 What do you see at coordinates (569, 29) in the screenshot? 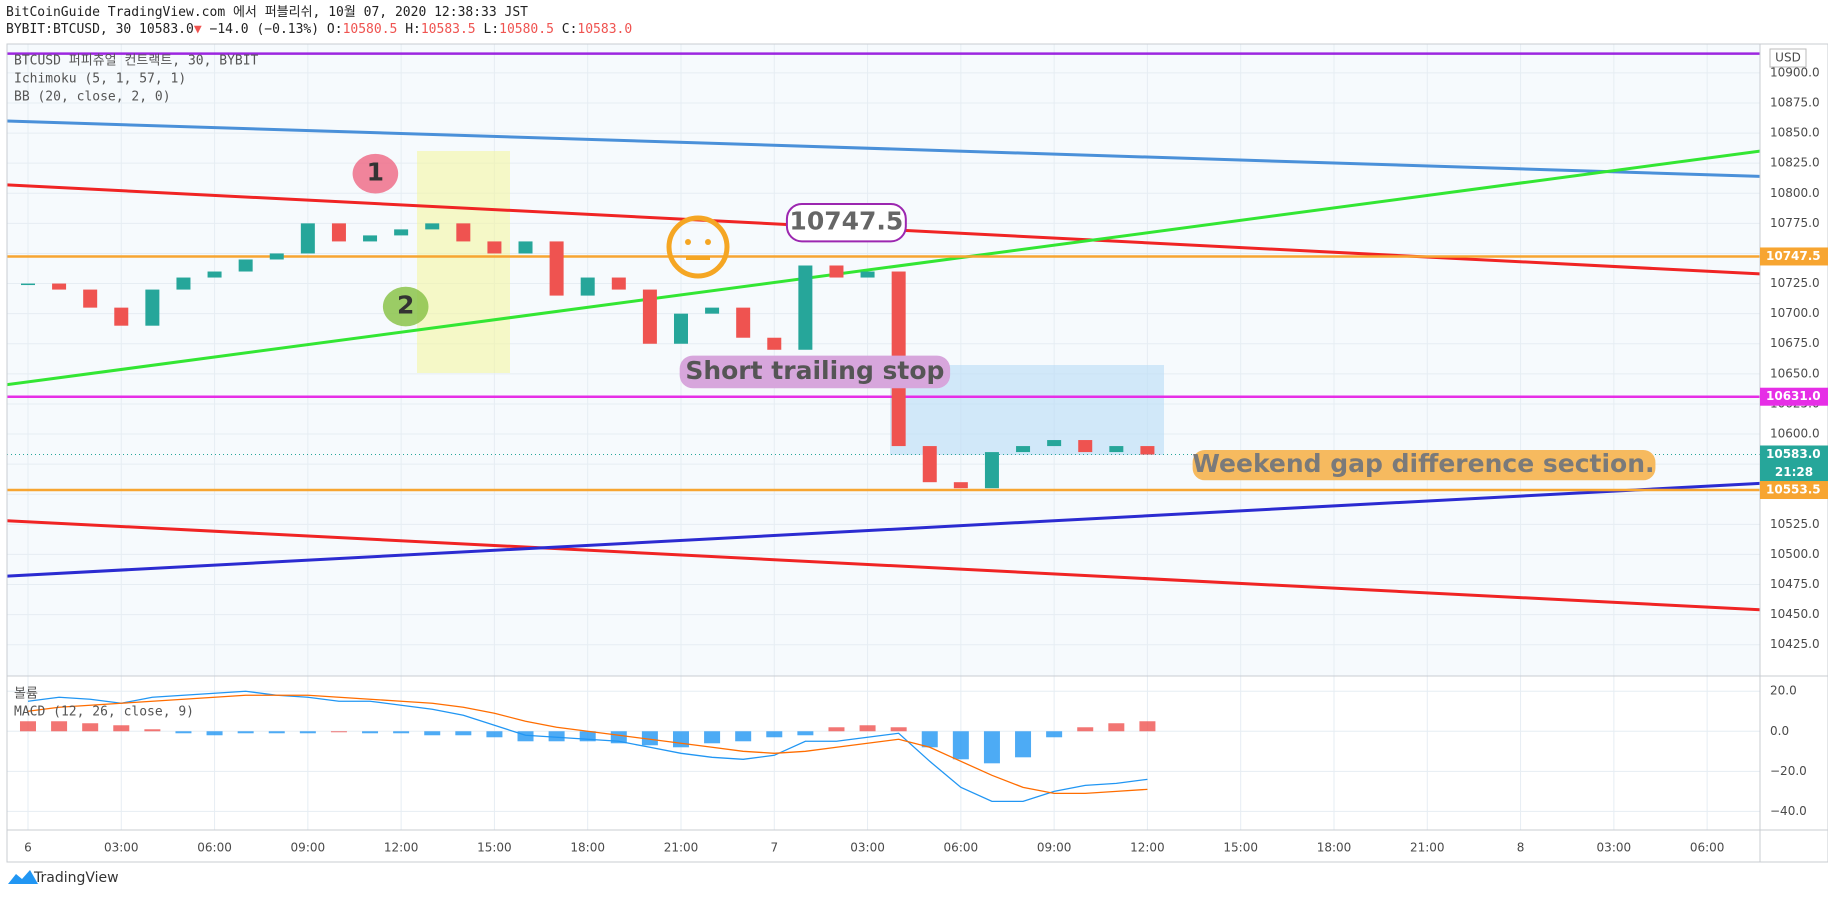
I see `ohlc-key: C:` at bounding box center [569, 29].